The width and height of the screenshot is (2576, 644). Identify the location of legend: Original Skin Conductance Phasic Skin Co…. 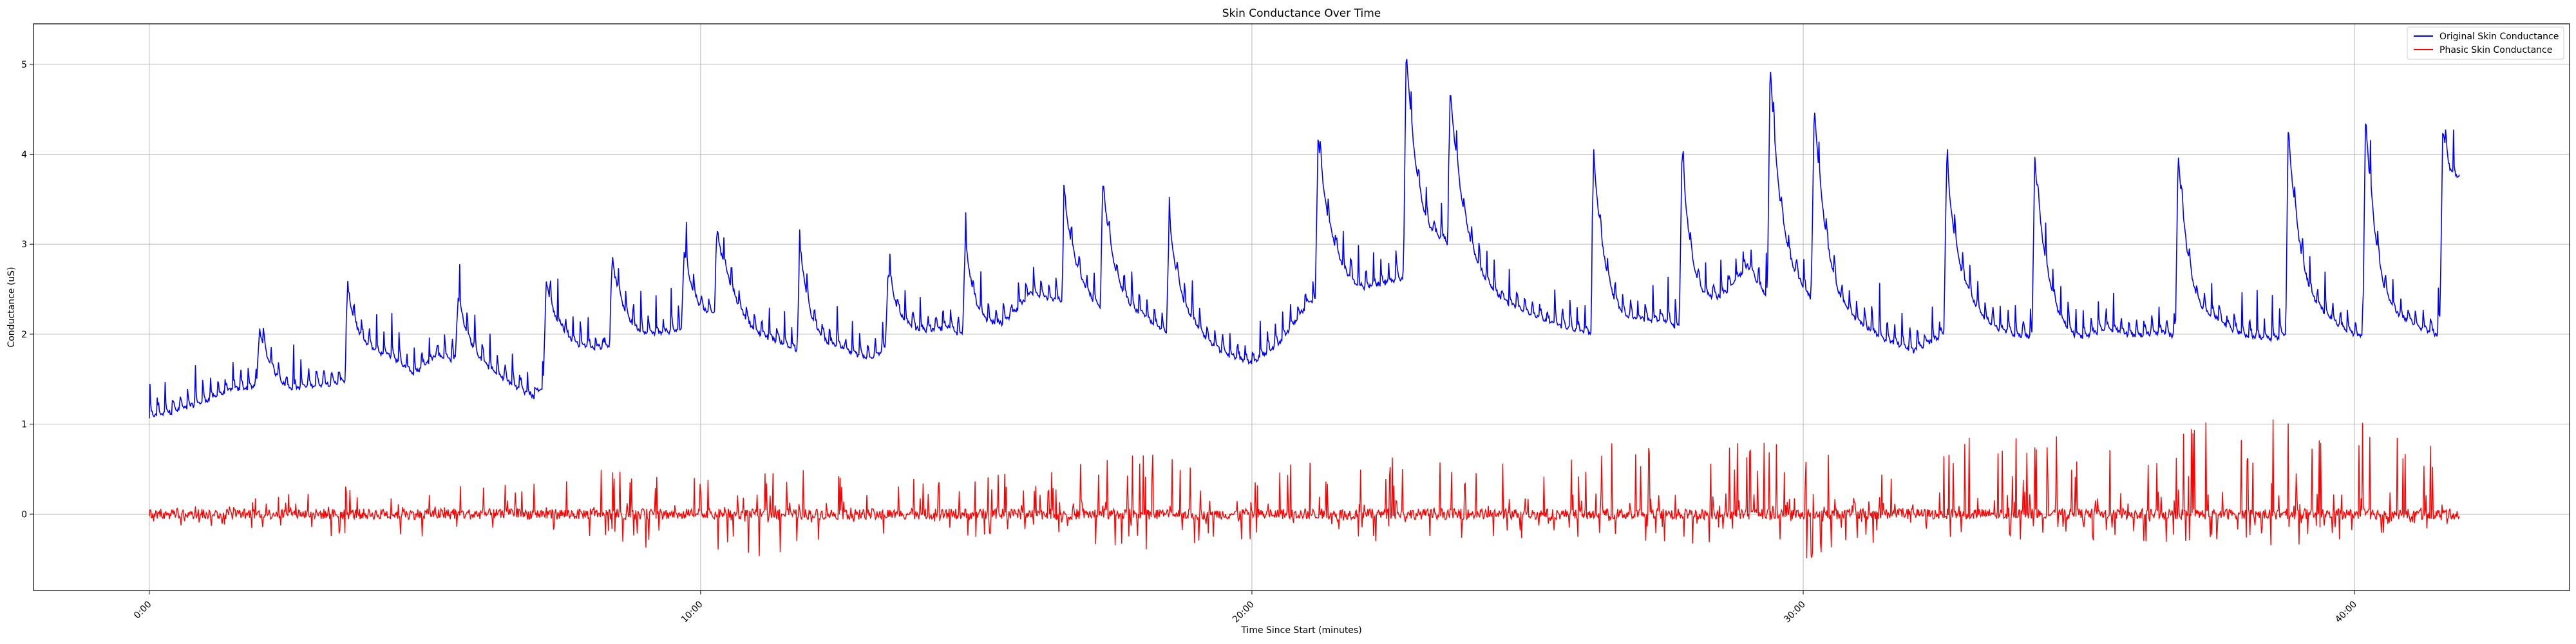
(2485, 43).